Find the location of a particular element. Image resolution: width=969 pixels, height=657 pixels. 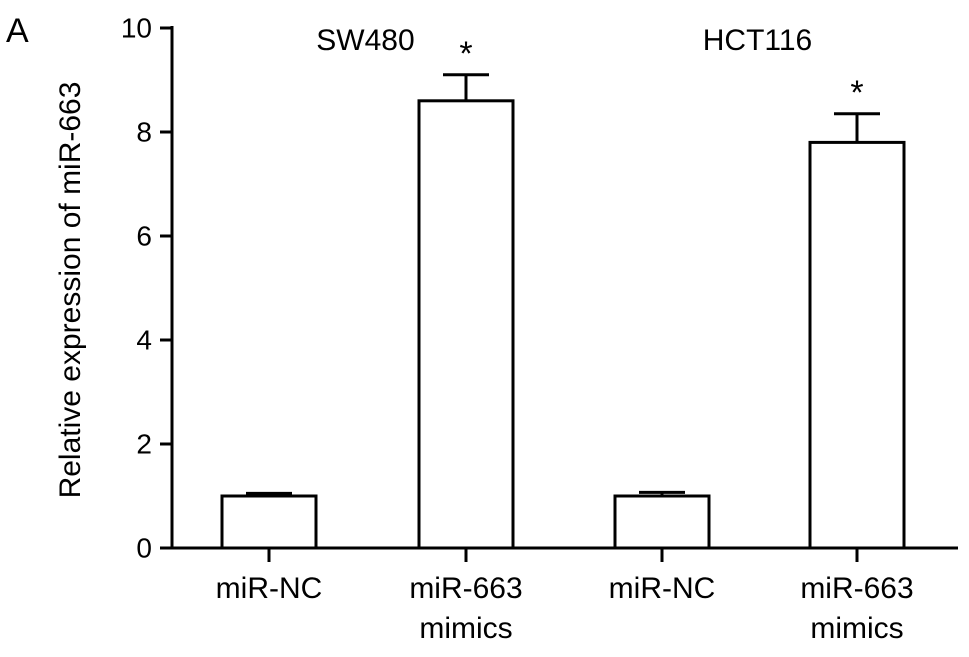

y-tick-label: 8 is located at coordinates (144, 132).